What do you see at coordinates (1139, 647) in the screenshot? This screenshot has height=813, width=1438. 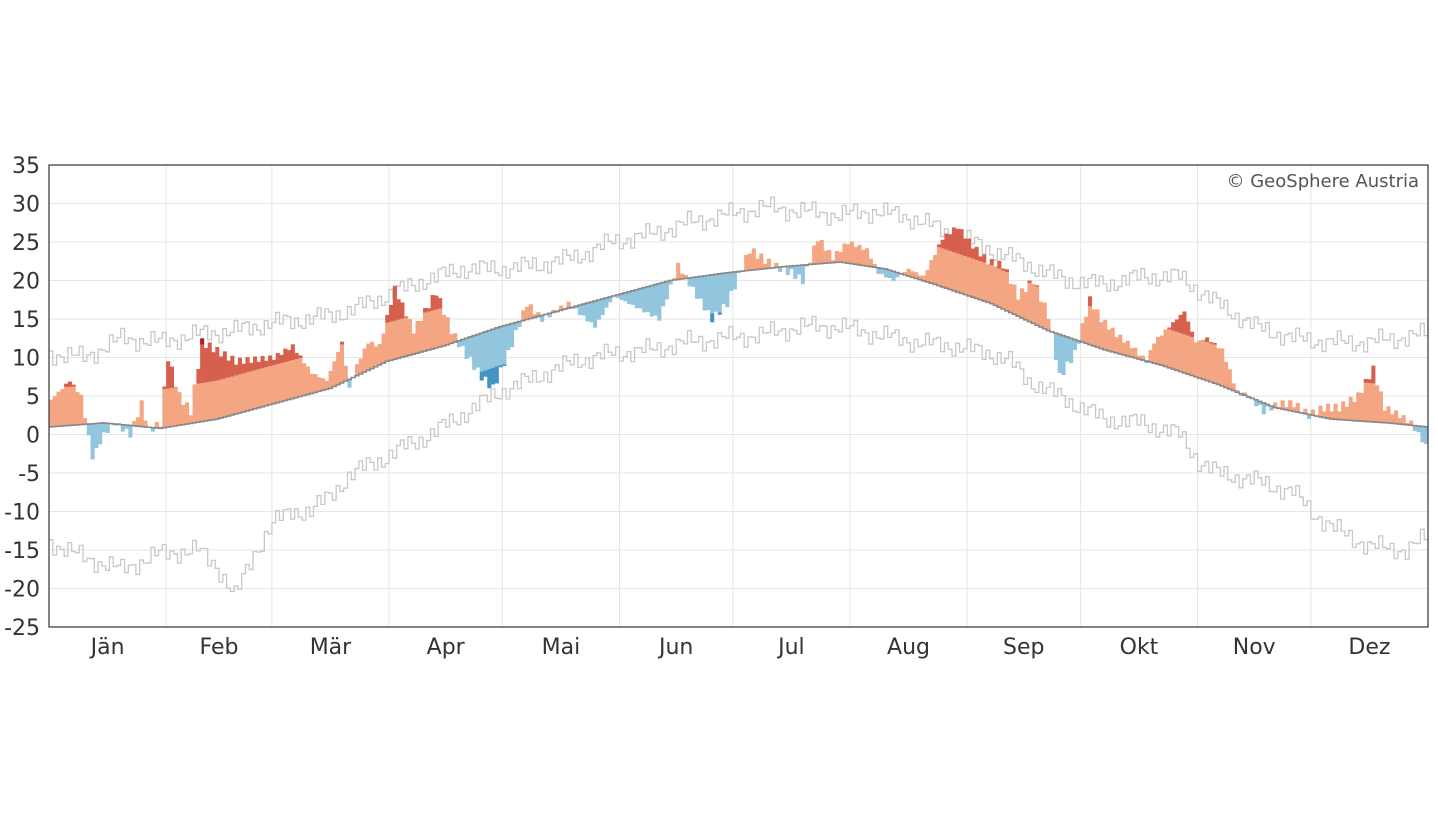 I see `month-label: Okt` at bounding box center [1139, 647].